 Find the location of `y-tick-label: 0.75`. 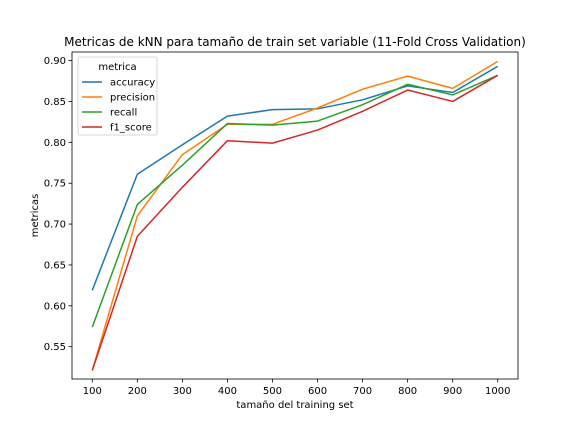

y-tick-label: 0.75 is located at coordinates (55, 184).